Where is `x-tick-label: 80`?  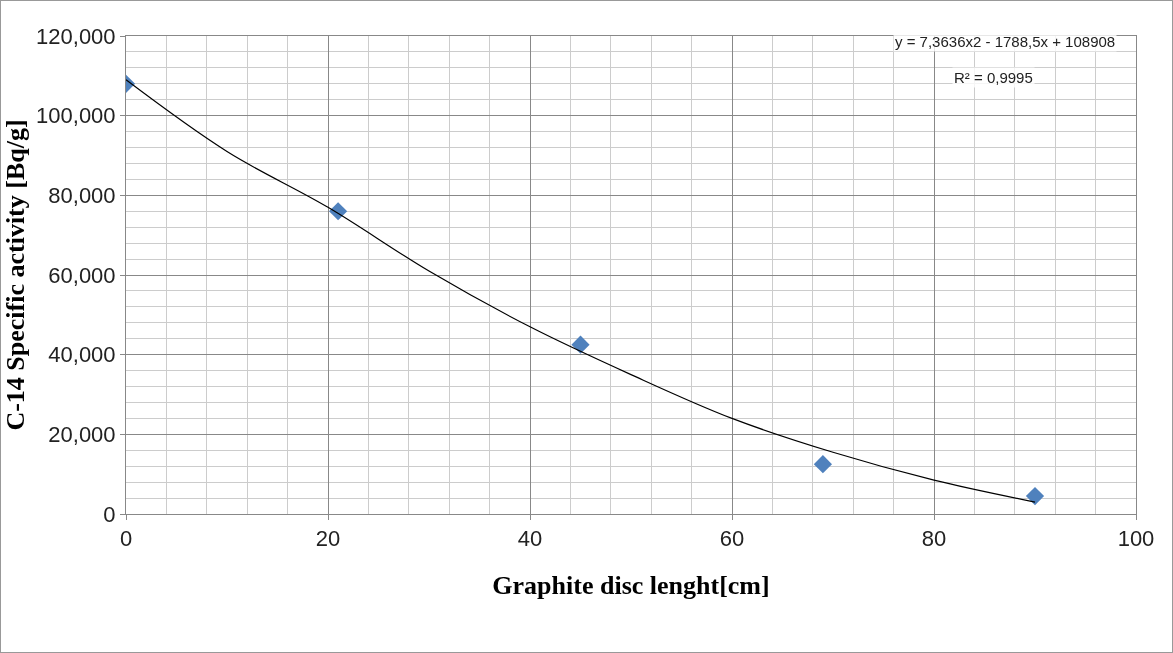
x-tick-label: 80 is located at coordinates (934, 539).